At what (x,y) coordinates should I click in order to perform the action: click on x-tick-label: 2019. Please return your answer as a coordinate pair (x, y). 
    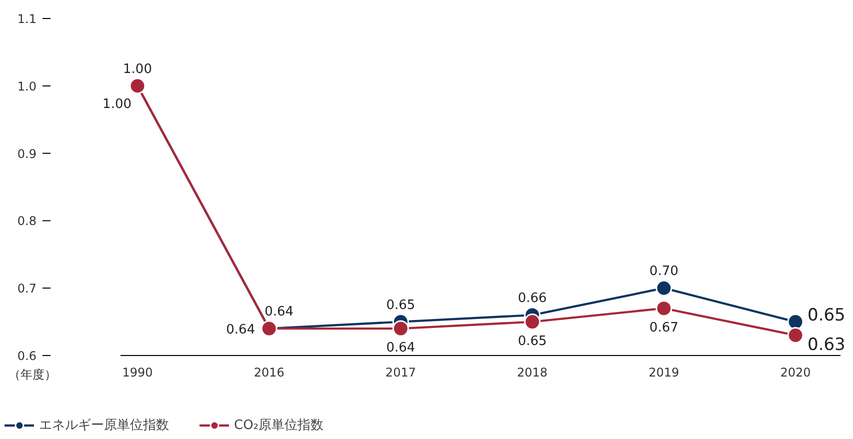
    Looking at the image, I should click on (664, 373).